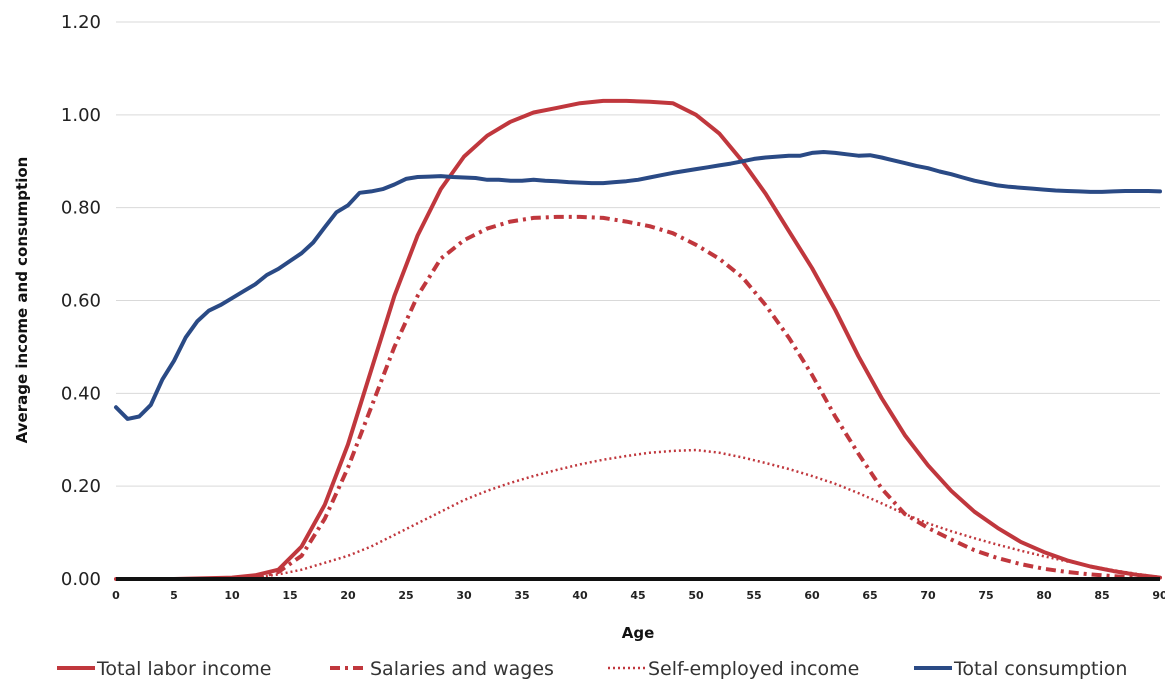  Describe the element at coordinates (174, 595) in the screenshot. I see `x-tick-label: 5` at that location.